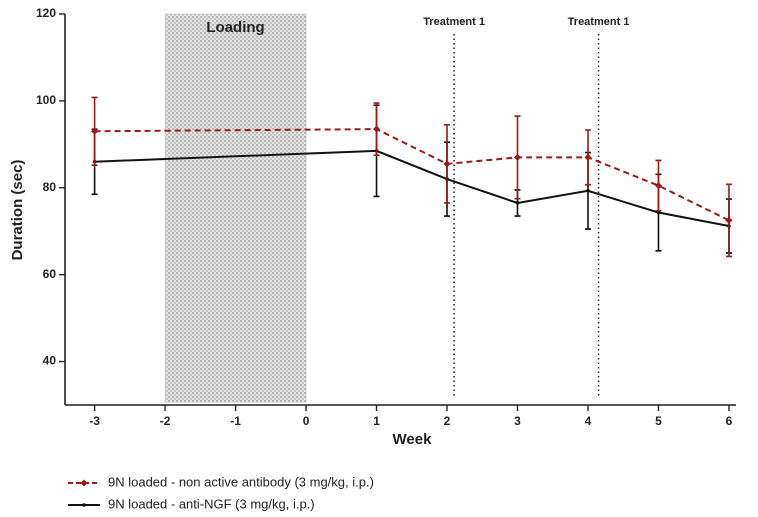 Image resolution: width=758 pixels, height=517 pixels. What do you see at coordinates (235, 421) in the screenshot?
I see `x-tick-label: -1` at bounding box center [235, 421].